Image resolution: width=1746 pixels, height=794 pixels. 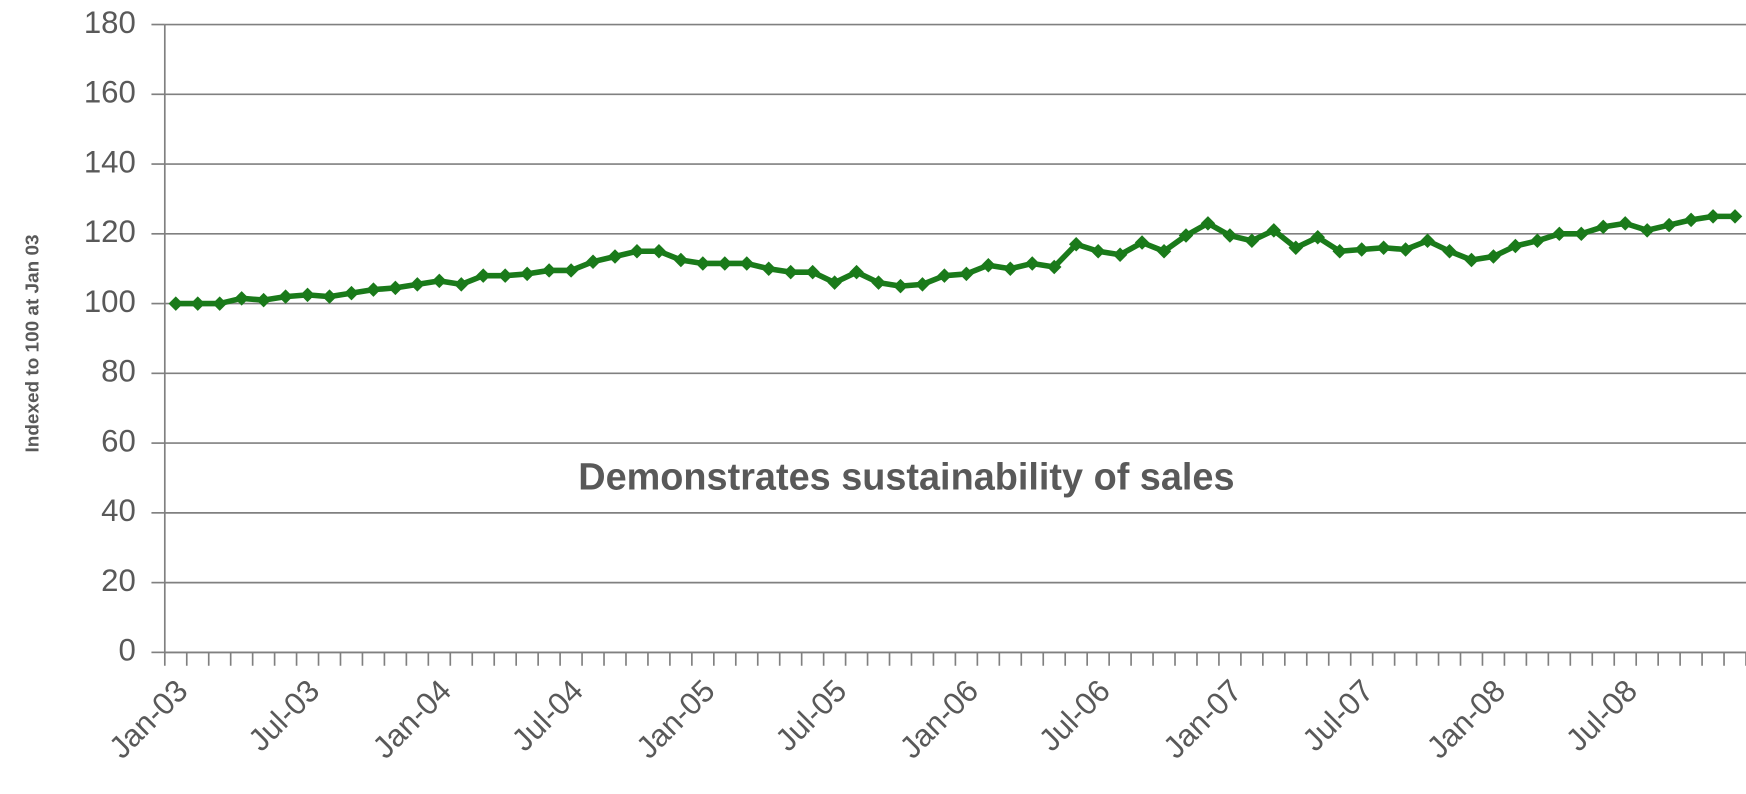 I want to click on x-tick-label: Jan-07, so click(x=1202, y=719).